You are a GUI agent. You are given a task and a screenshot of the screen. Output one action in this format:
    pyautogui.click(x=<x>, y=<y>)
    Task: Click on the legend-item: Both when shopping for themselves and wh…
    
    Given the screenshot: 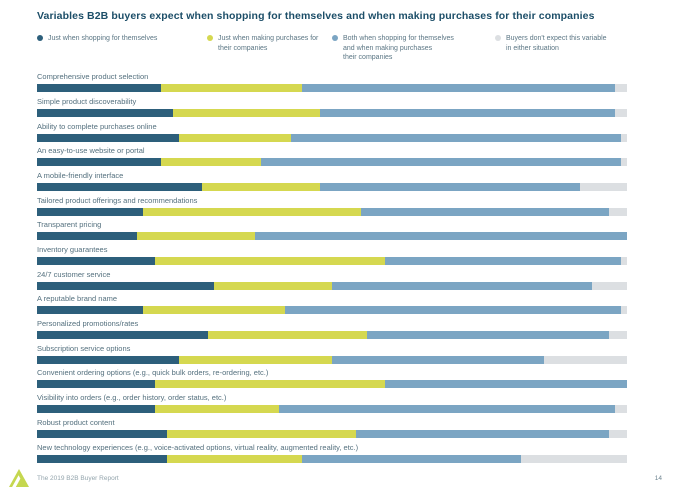 What is the action you would take?
    pyautogui.click(x=413, y=48)
    